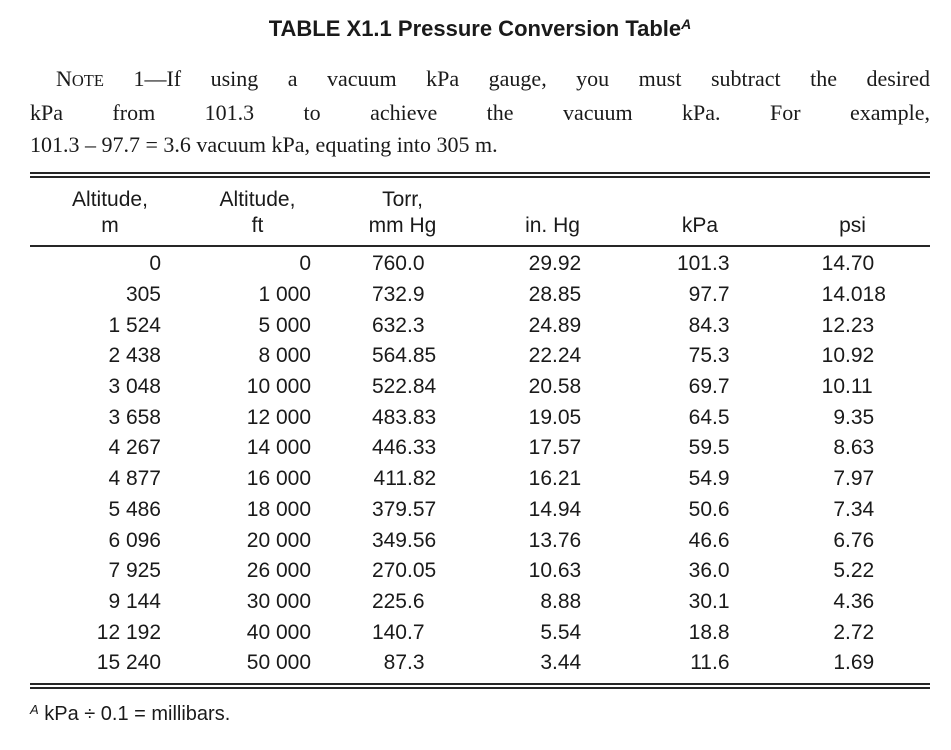  Describe the element at coordinates (402, 225) in the screenshot. I see `column-header-line2: mm Hg` at that location.